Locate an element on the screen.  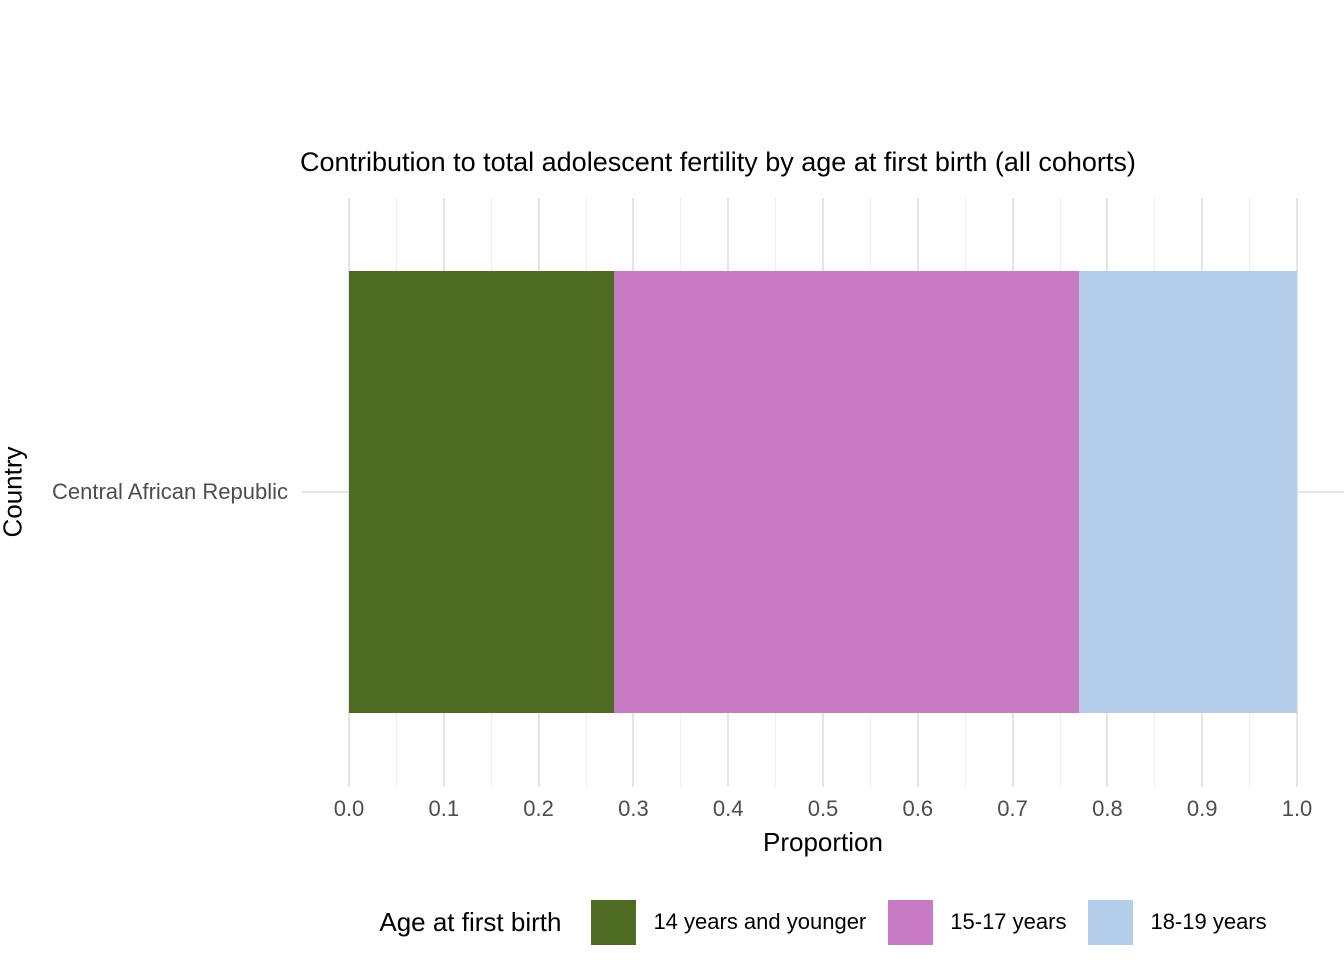
x-tick-label: 1.0 is located at coordinates (1297, 808).